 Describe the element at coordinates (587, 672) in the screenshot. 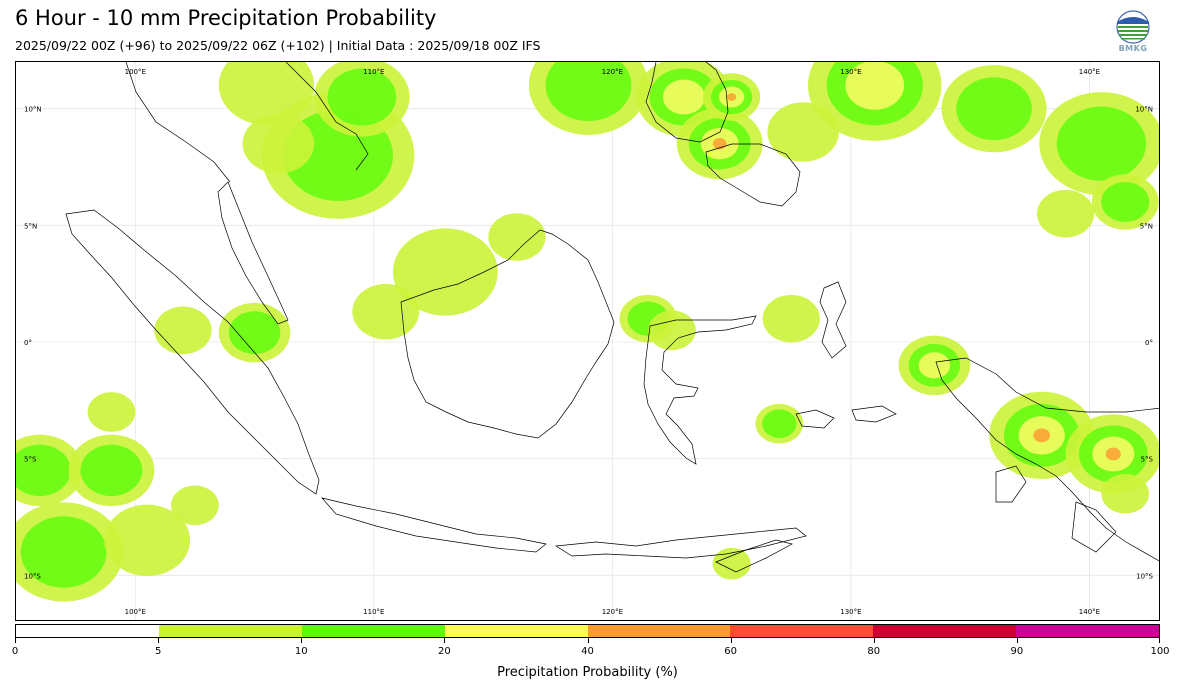

I see `colorbar-title: Precipitation Probability (%)` at that location.